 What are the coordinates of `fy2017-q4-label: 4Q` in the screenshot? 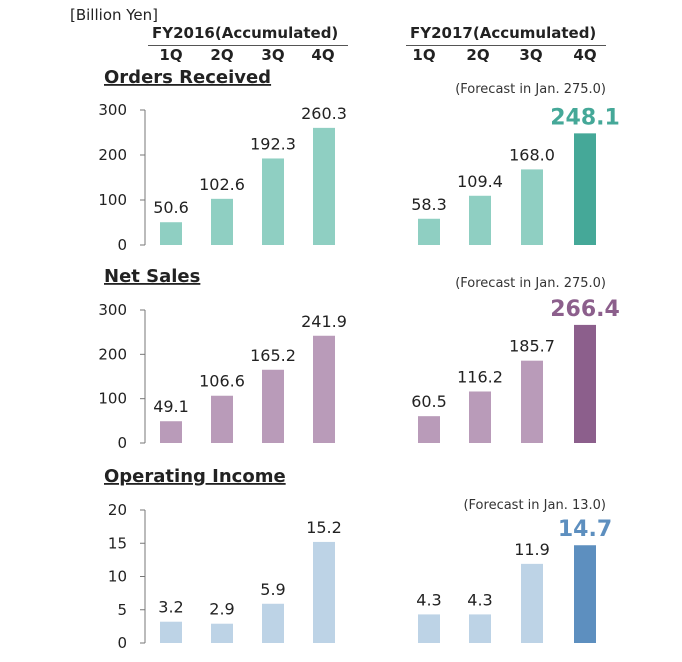 It's located at (585, 55).